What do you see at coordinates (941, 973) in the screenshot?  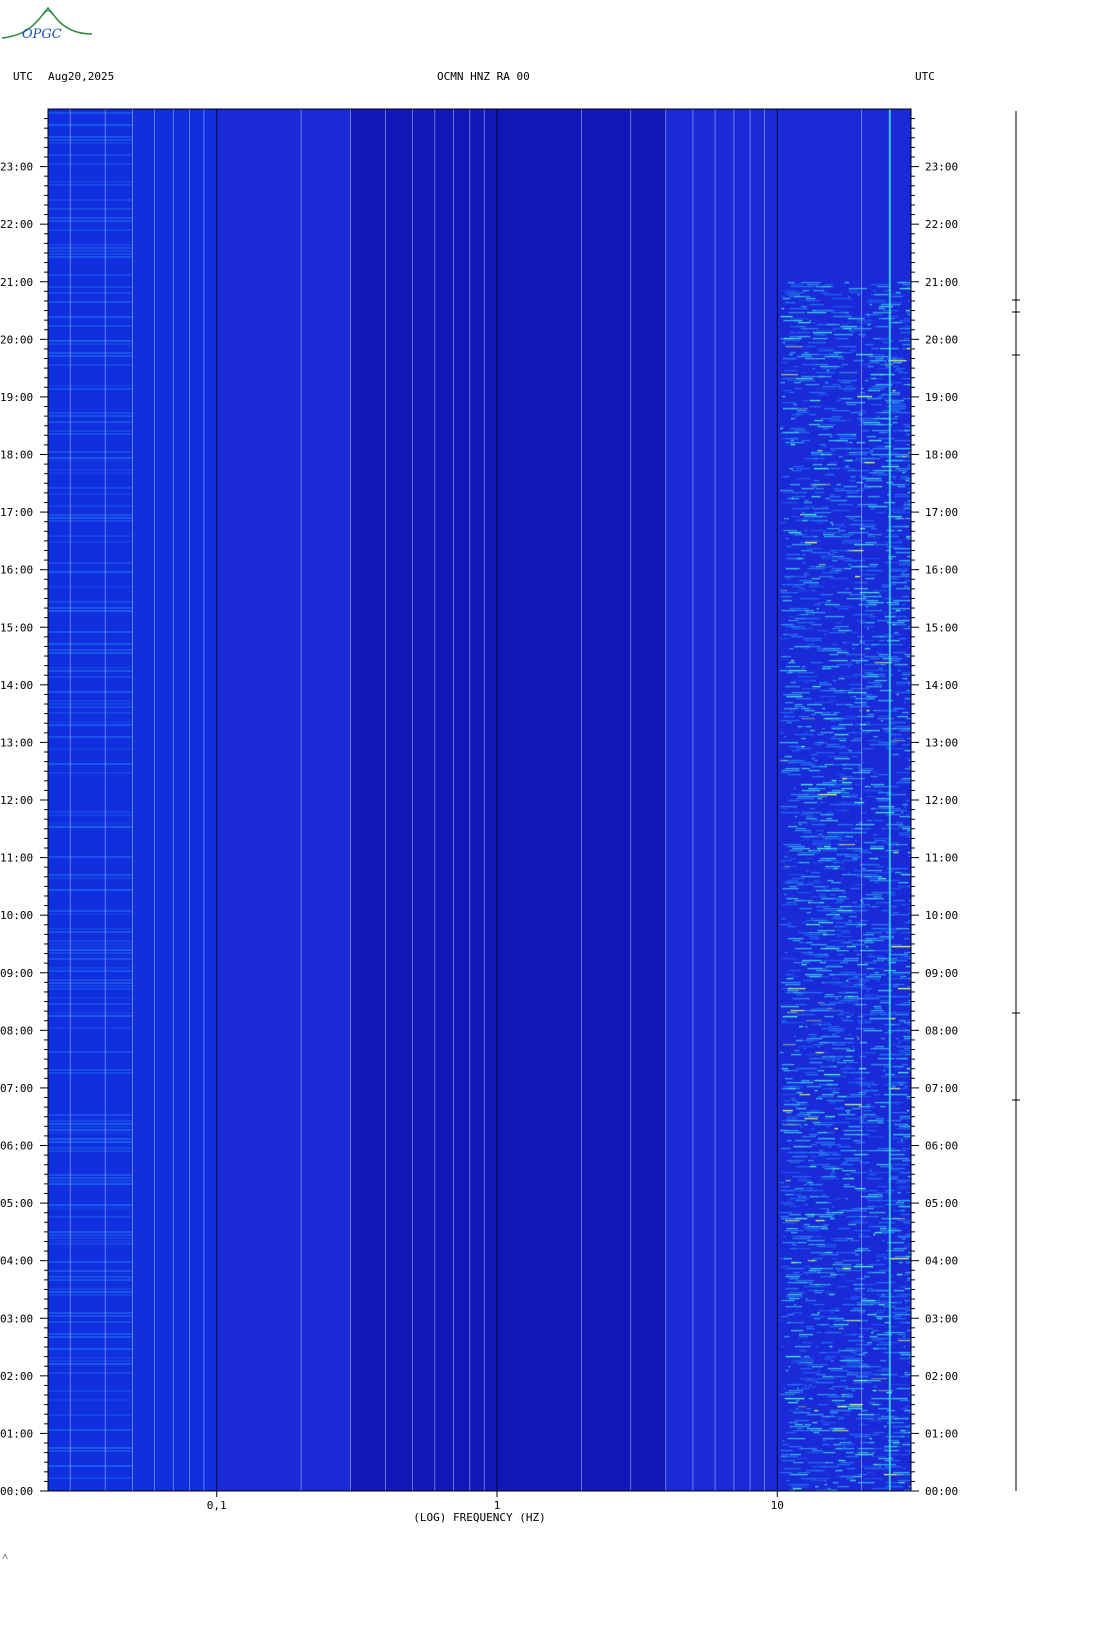 I see `y-tick-label-right: 09:00` at bounding box center [941, 973].